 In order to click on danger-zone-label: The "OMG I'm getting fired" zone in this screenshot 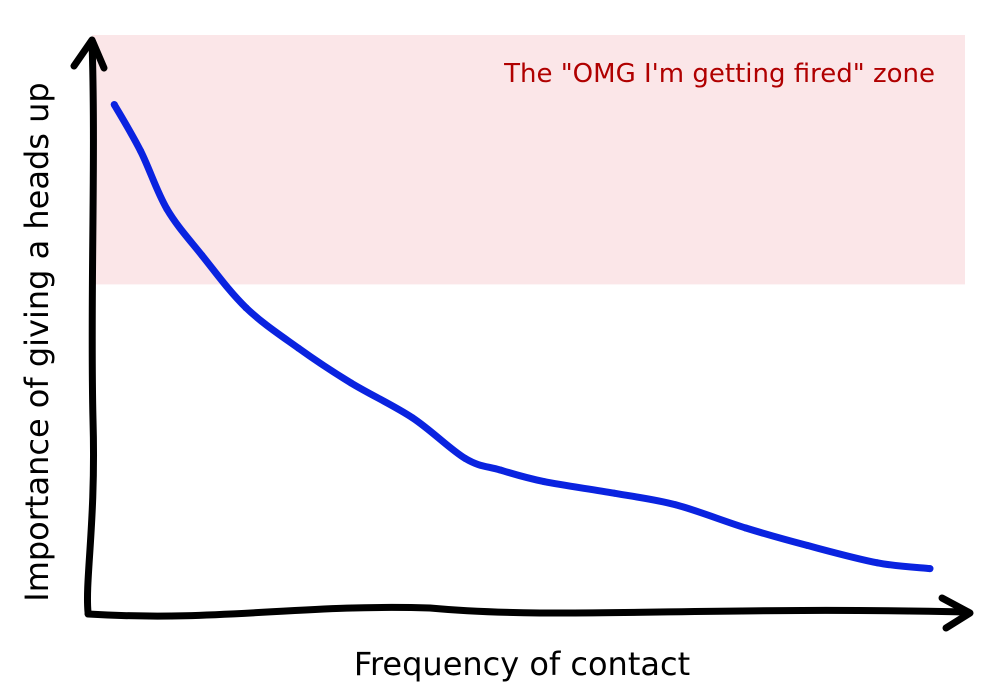, I will do `click(719, 74)`.